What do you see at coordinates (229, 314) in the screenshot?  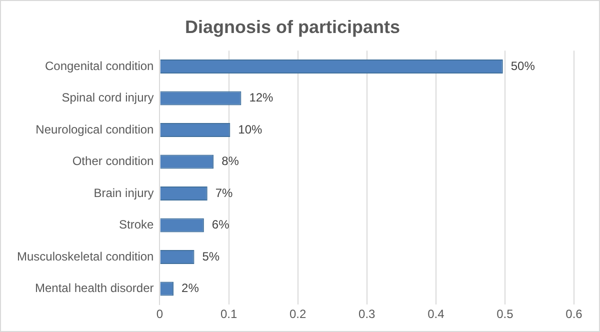 I see `x-tick-label: 0.1` at bounding box center [229, 314].